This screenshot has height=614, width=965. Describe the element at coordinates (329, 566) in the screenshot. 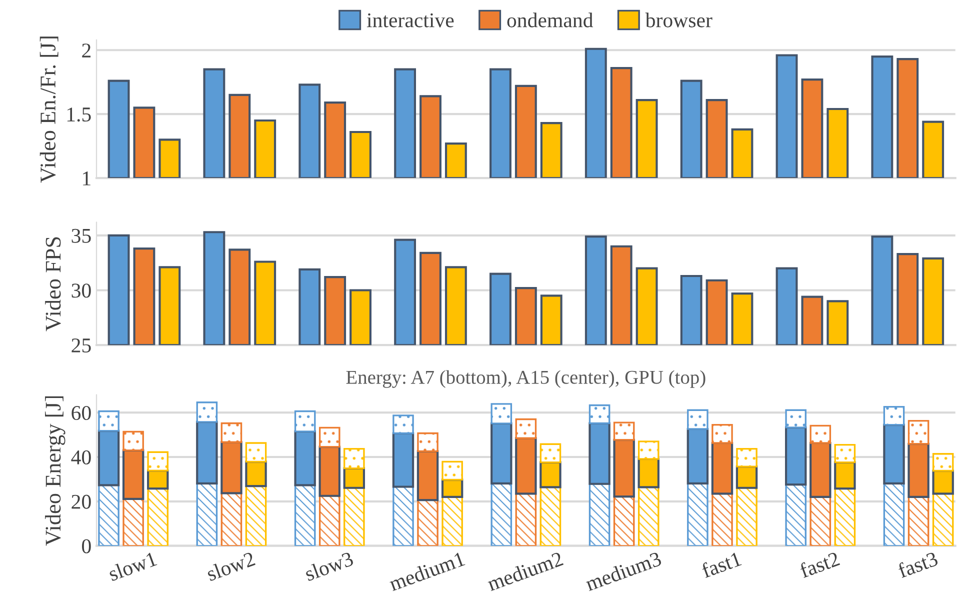

I see `x-tick-label: slow3` at that location.